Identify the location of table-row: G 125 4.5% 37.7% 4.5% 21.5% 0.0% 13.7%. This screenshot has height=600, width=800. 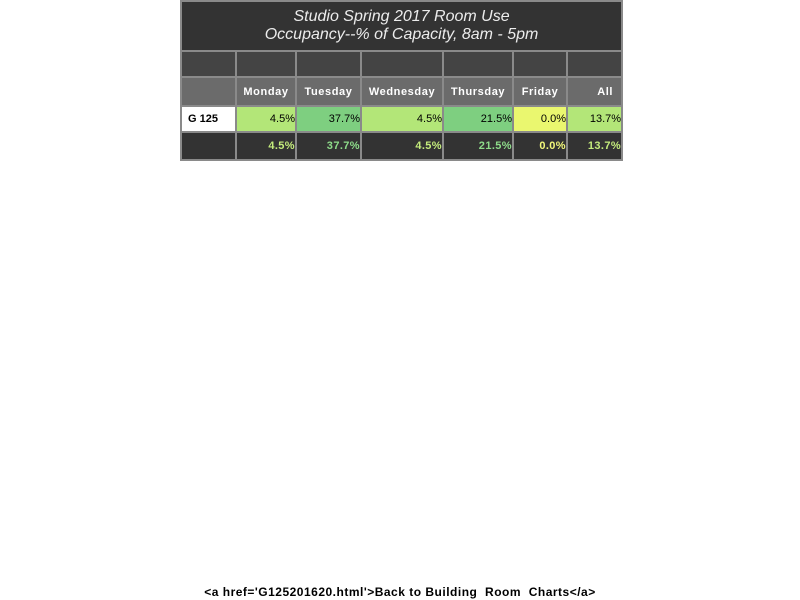
(402, 119).